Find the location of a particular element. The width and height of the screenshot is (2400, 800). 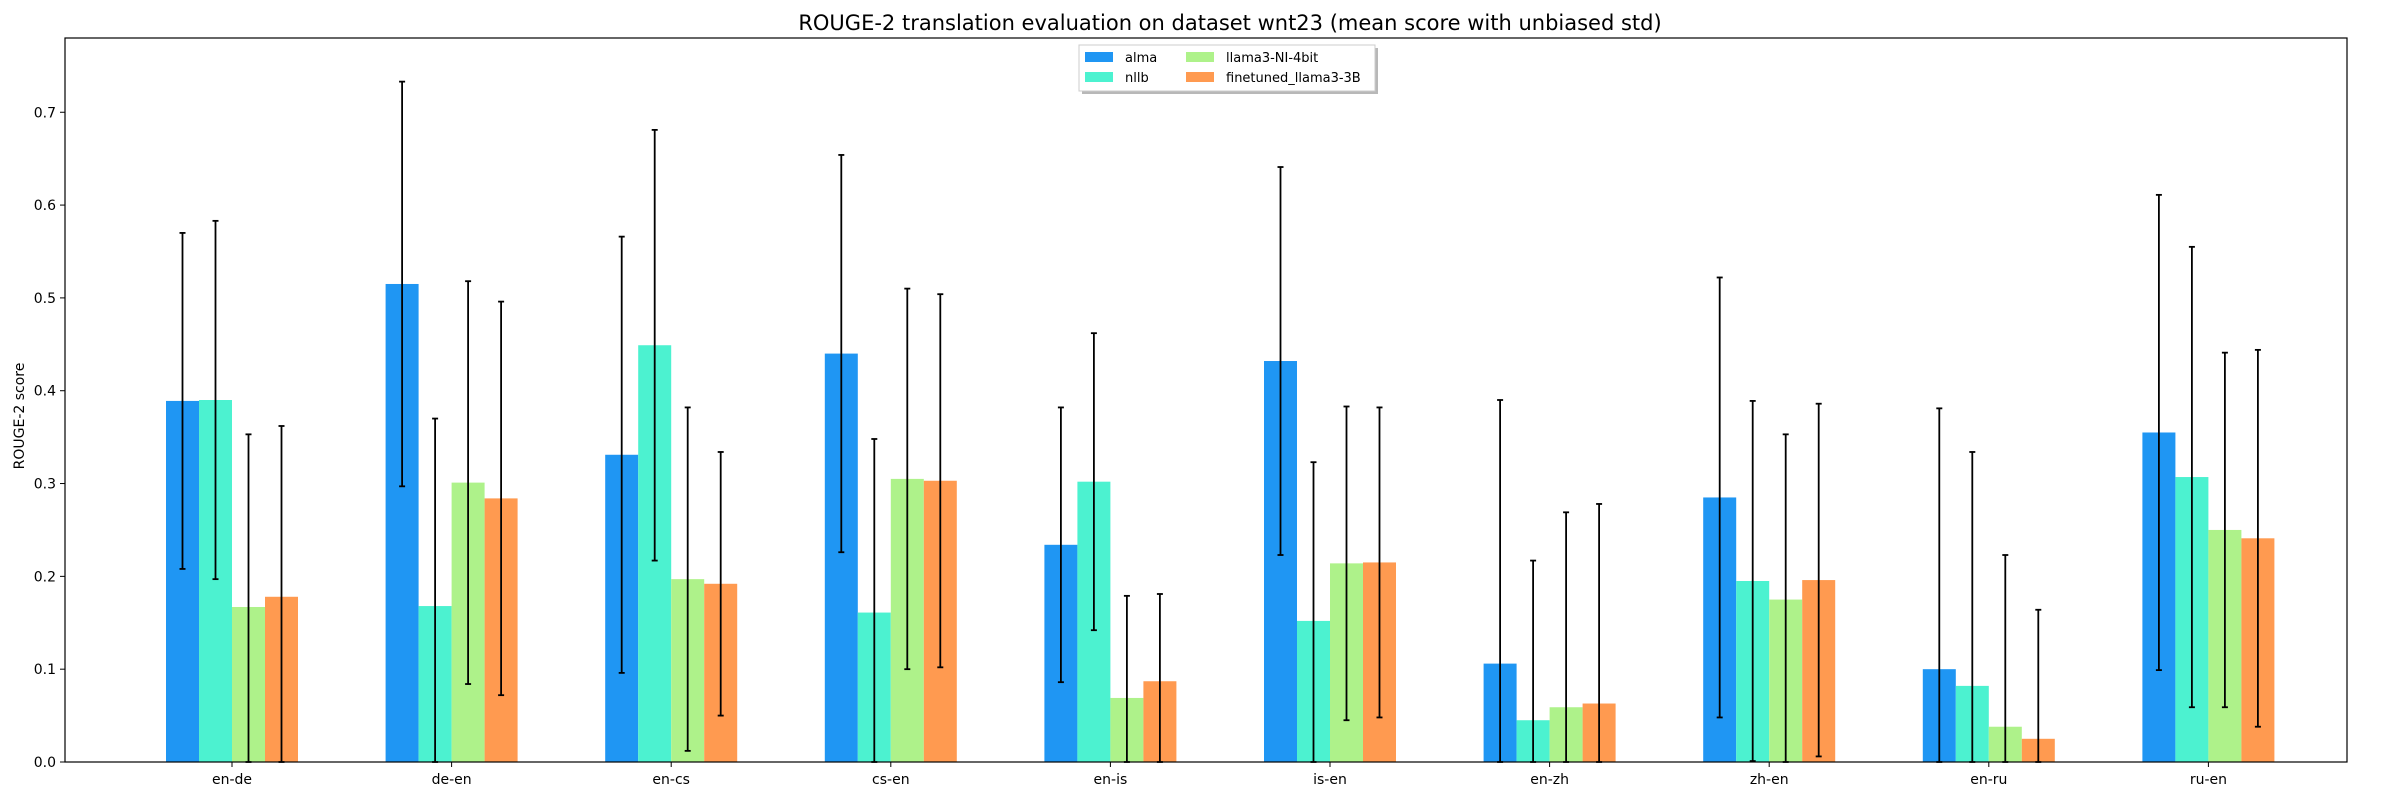

y-tick-label: 0.7 is located at coordinates (45, 113).